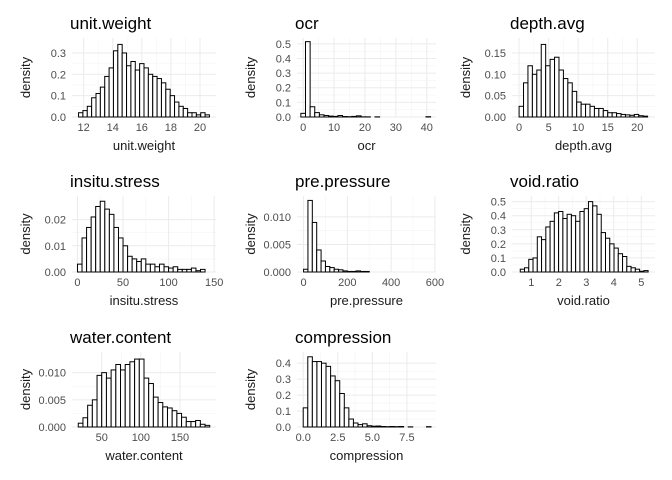  Describe the element at coordinates (55, 247) in the screenshot. I see `y-tick-label: 0.01` at that location.